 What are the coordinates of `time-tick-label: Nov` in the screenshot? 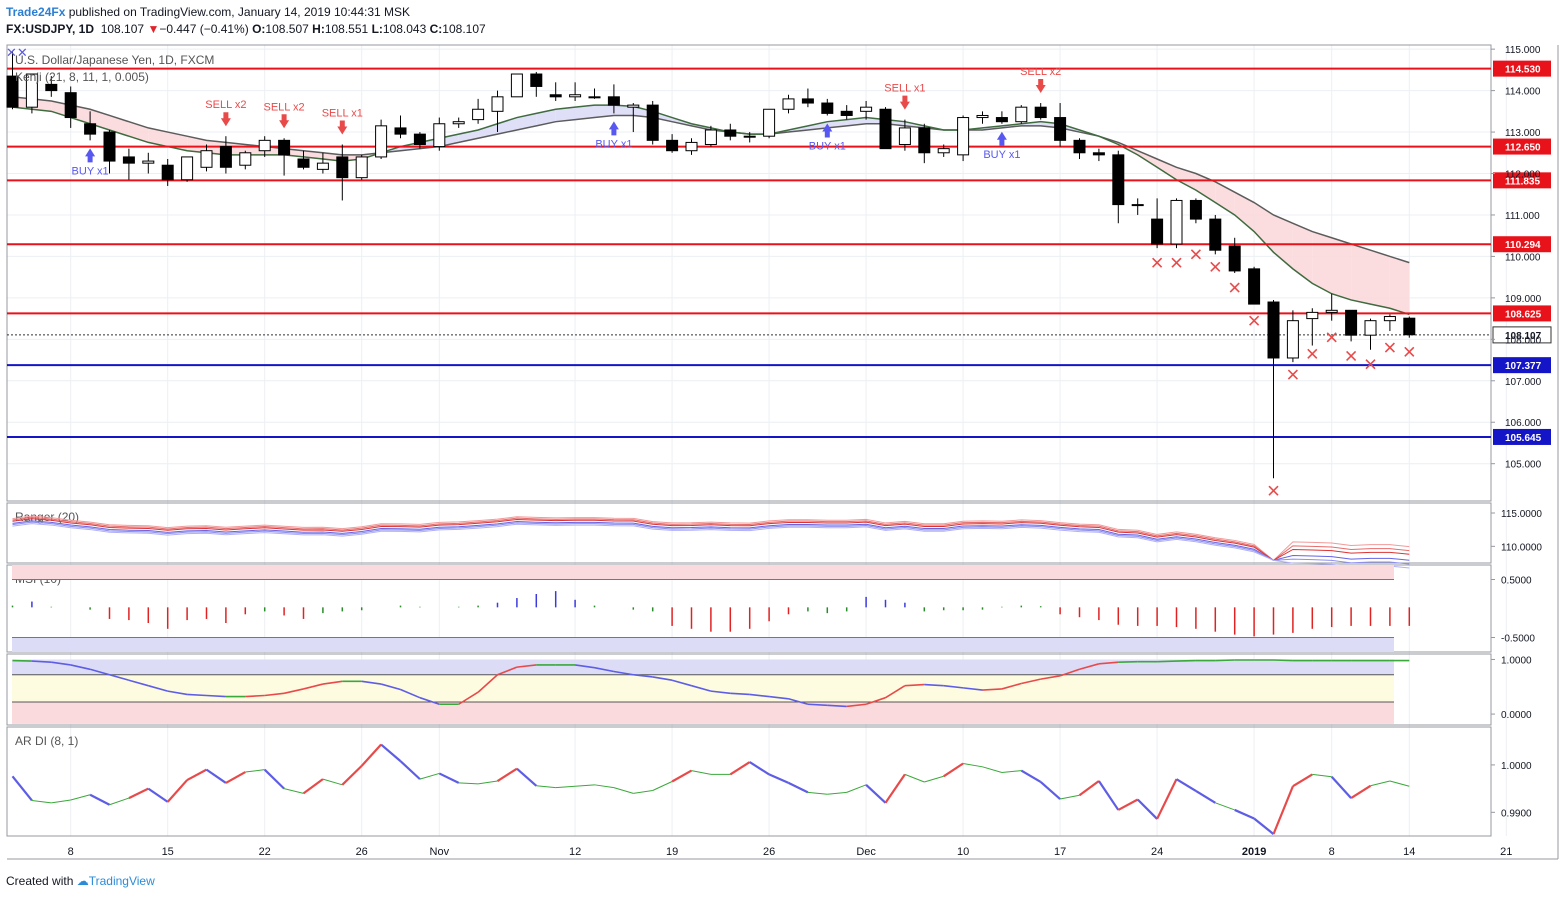 It's located at (440, 852).